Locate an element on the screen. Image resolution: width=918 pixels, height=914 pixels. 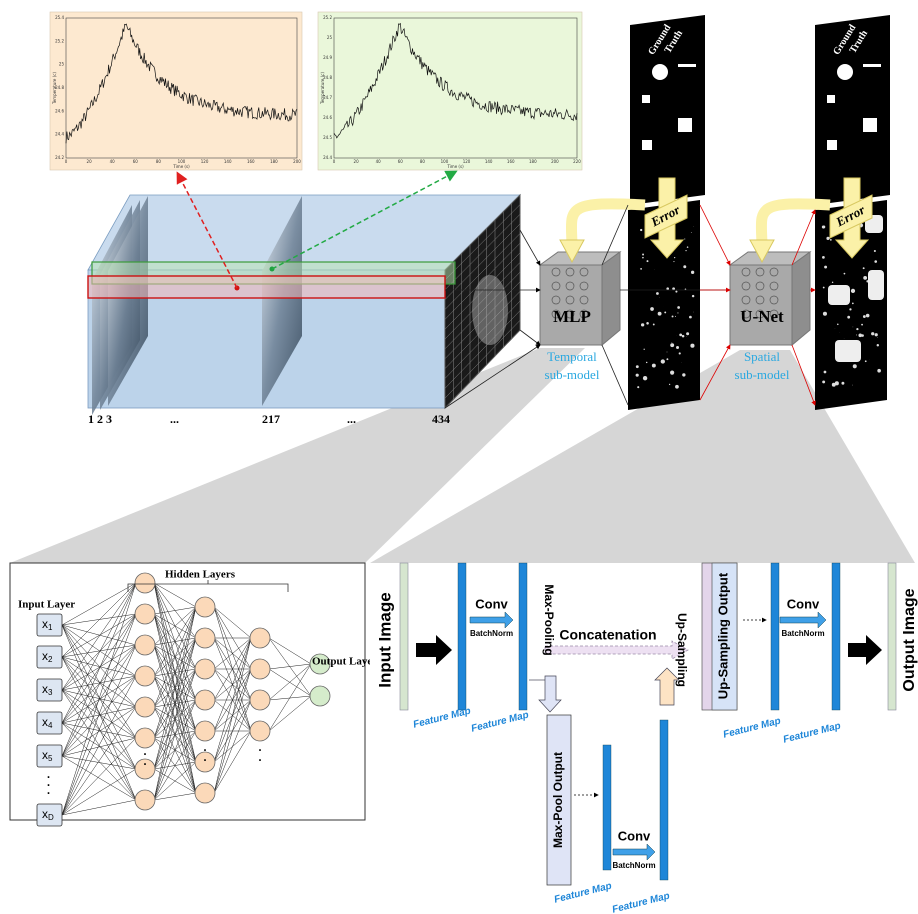
input-label: x3 is located at coordinates (47, 689).